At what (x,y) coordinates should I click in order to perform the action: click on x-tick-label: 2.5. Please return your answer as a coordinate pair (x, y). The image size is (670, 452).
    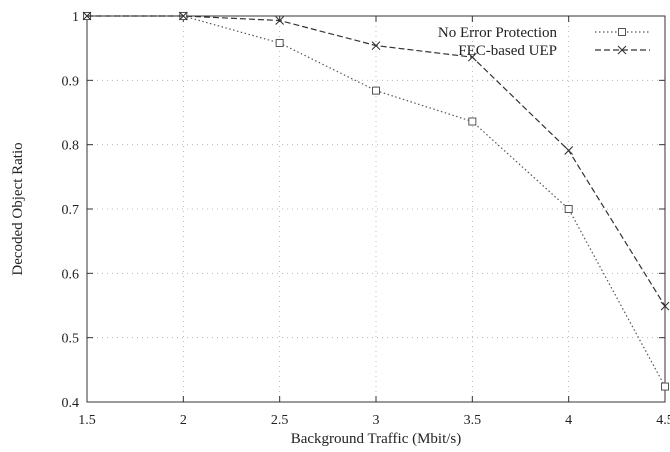
    Looking at the image, I should click on (280, 420).